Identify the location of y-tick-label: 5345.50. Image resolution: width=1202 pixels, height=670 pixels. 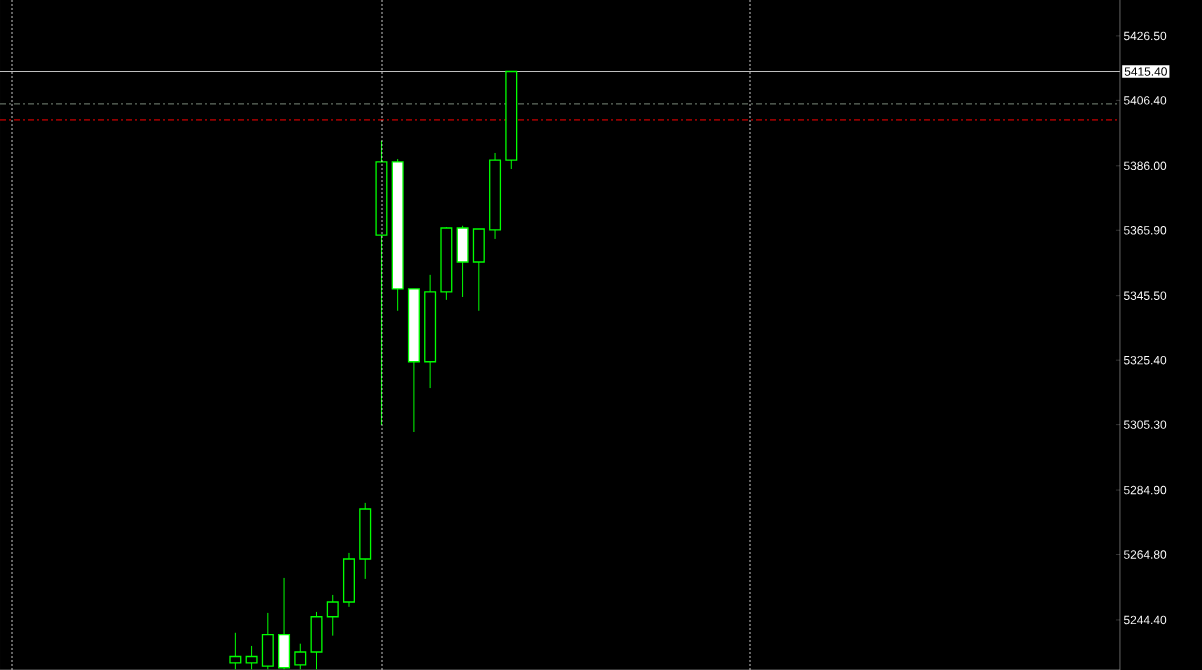
(1145, 295).